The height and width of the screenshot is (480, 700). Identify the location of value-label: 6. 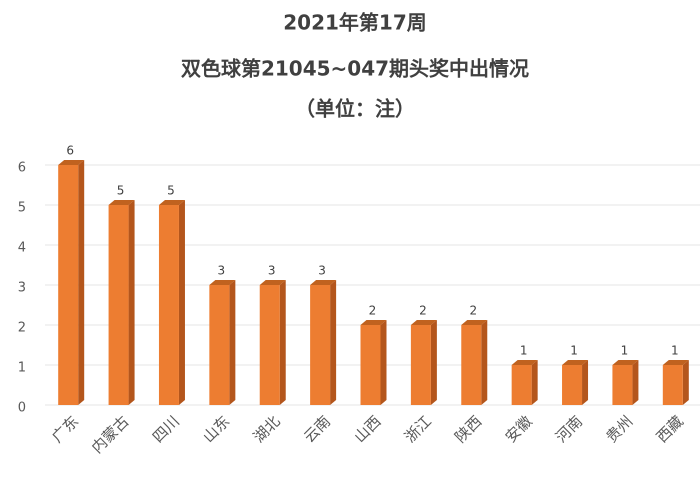
(70, 151).